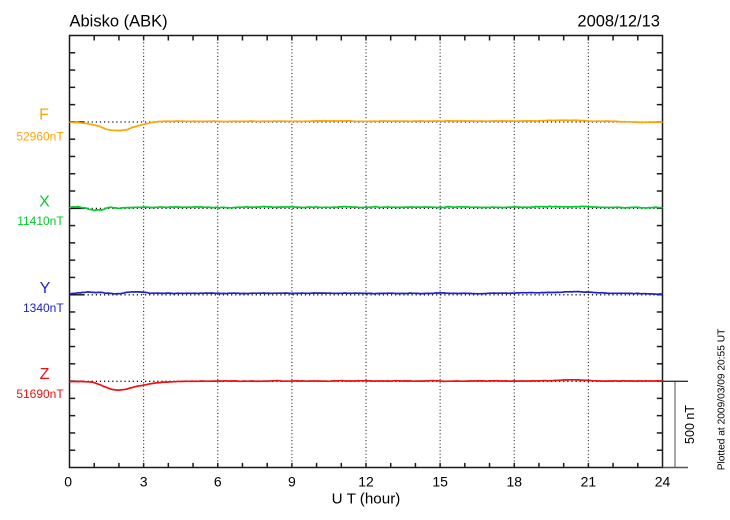  Describe the element at coordinates (618, 22) in the screenshot. I see `svg-text: 2008/12/13` at that location.